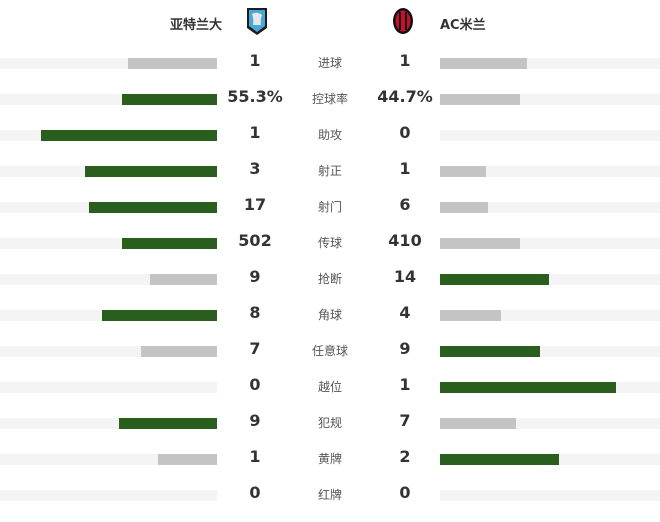  I want to click on stat-label: 传球, so click(329, 243).